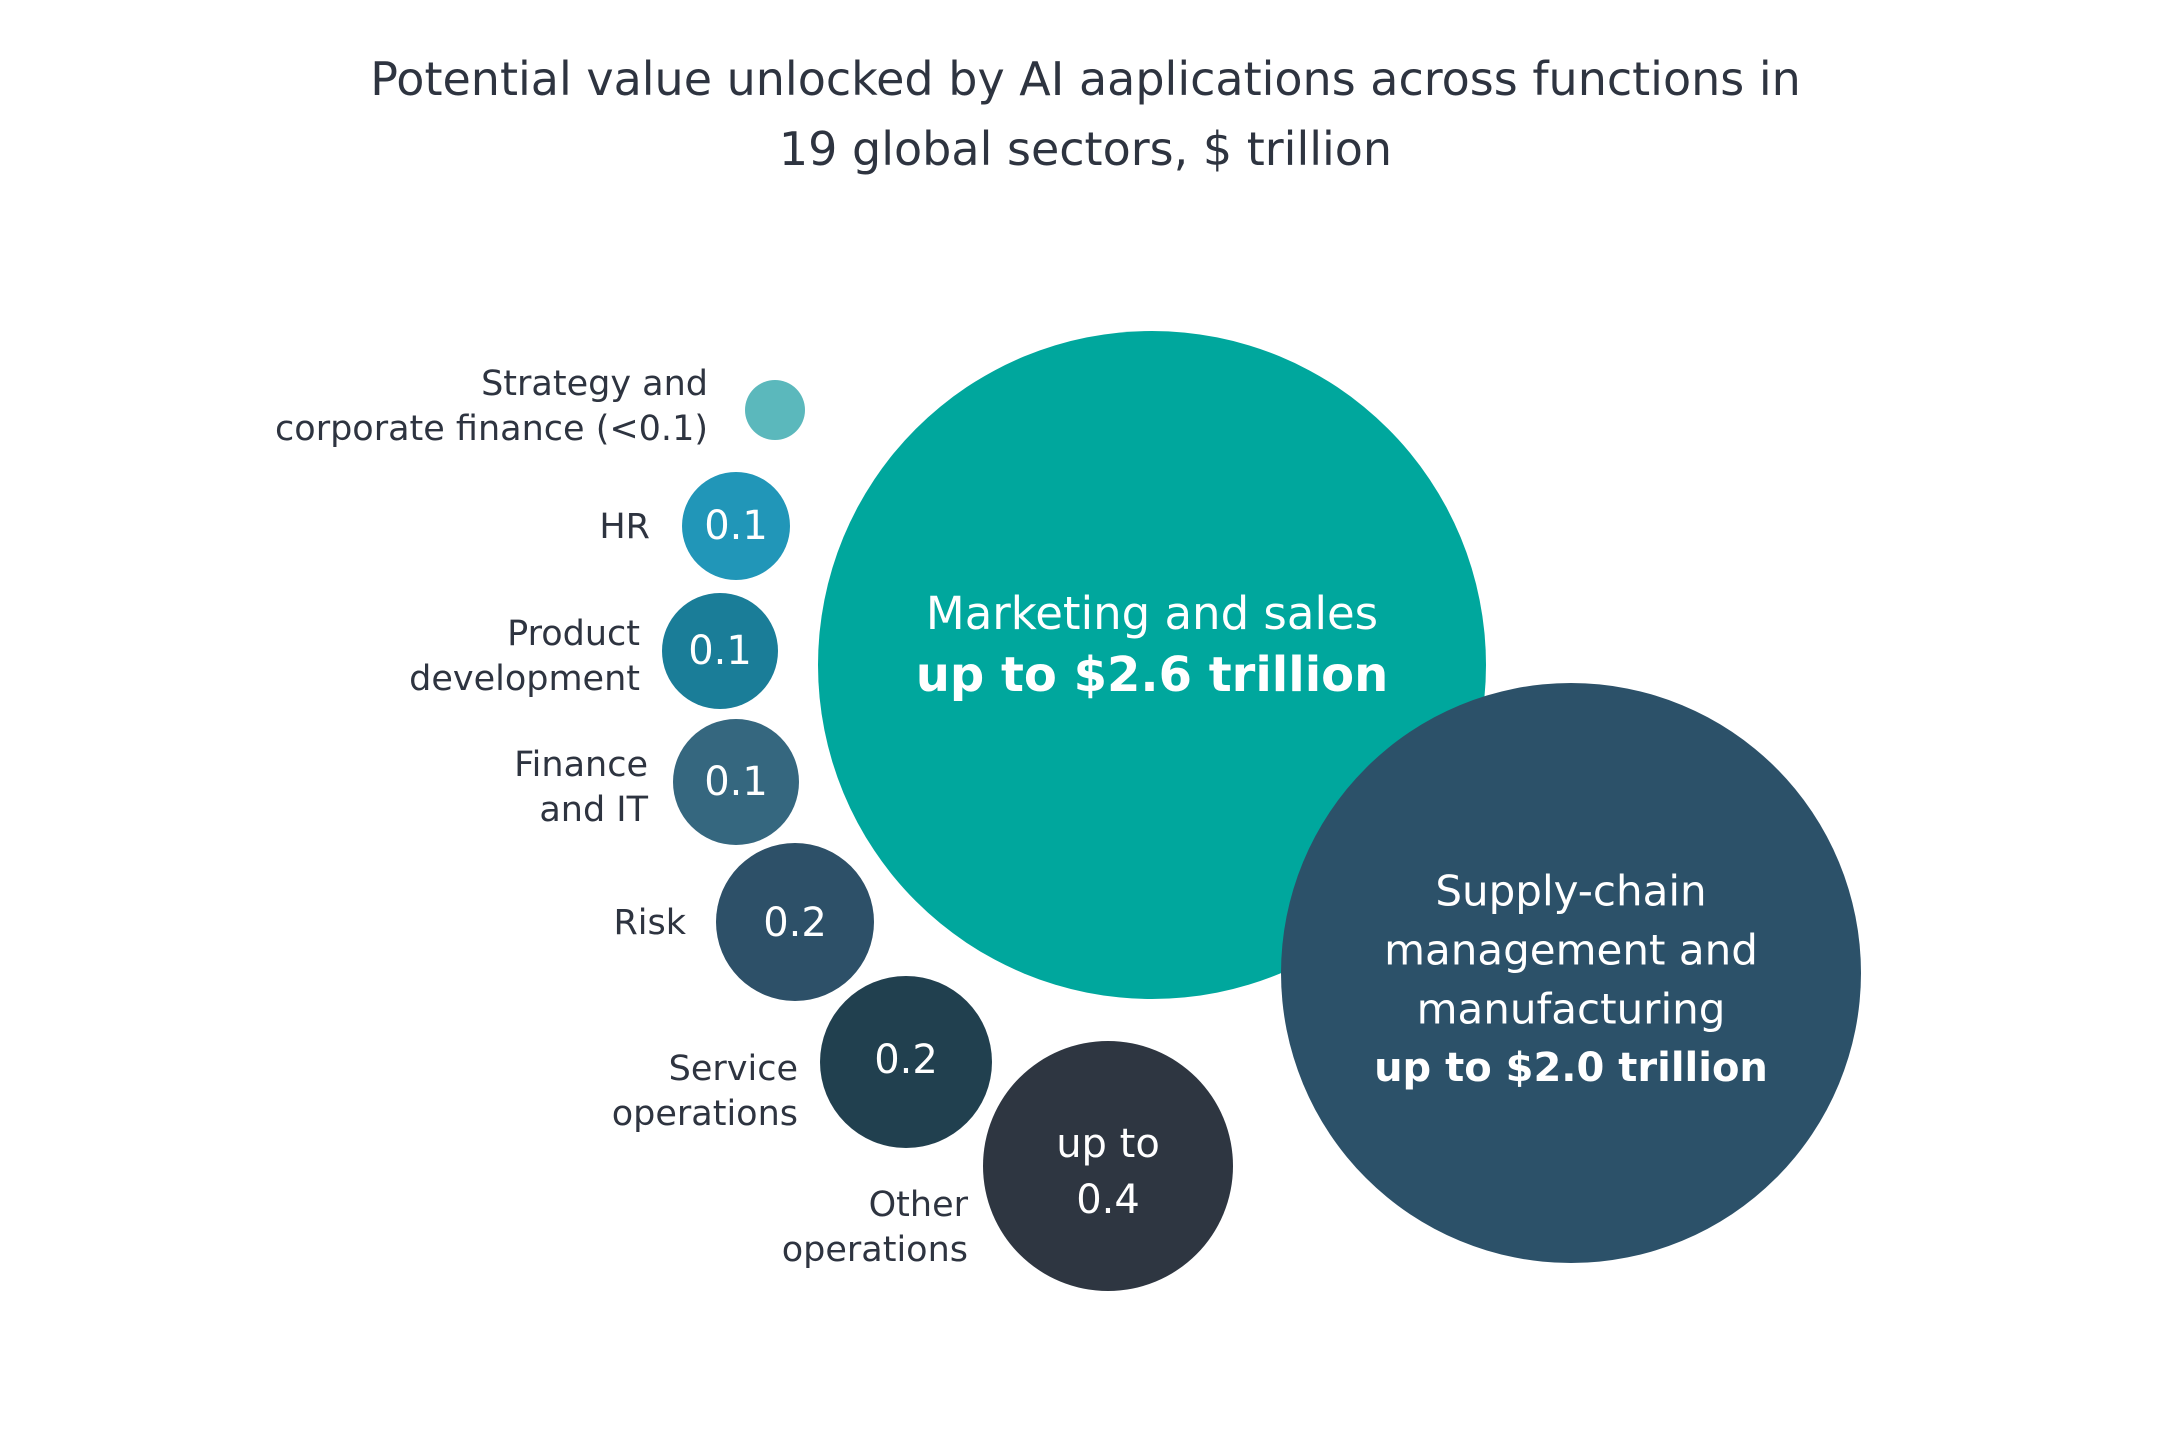 This screenshot has height=1449, width=2171. I want to click on bubble-name-marketing-sales: Marketing and sales, so click(1152, 613).